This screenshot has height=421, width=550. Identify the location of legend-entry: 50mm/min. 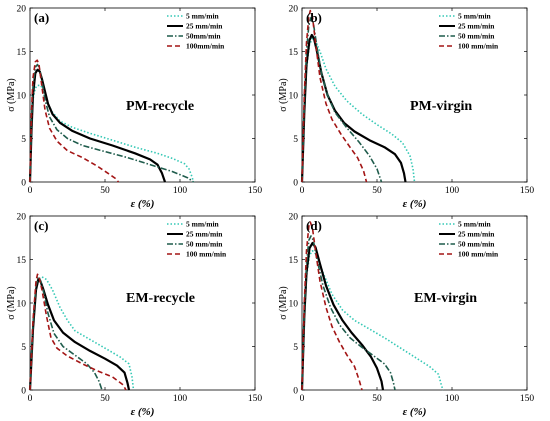
(203, 36).